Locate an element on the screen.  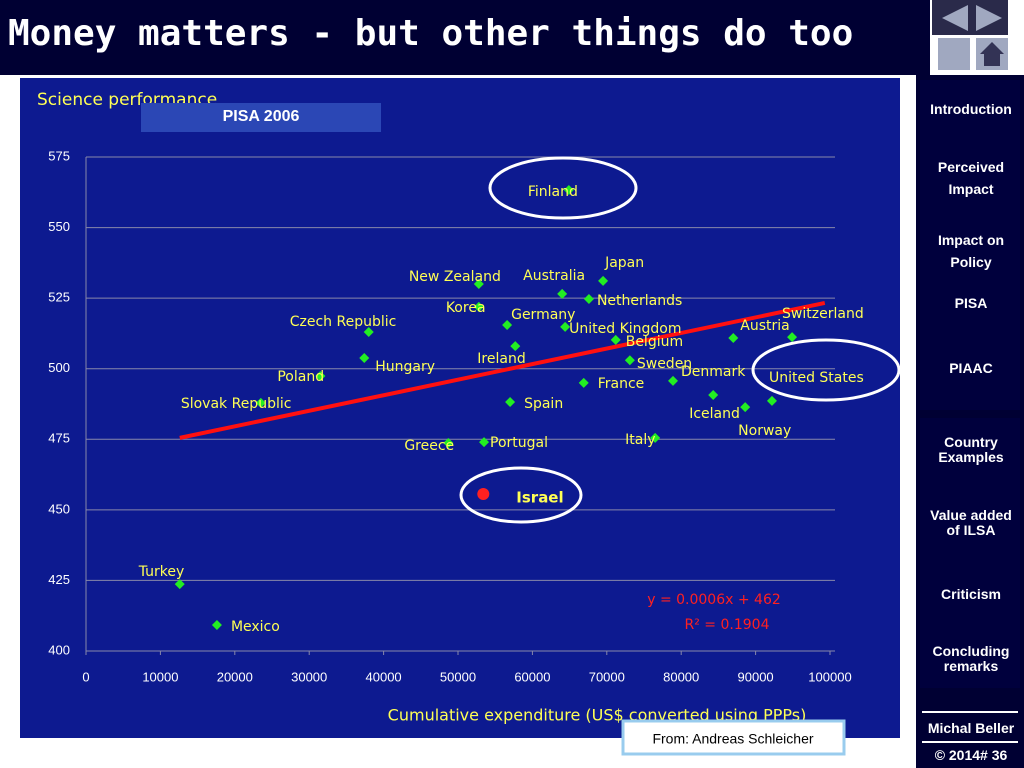
menu-item: Perceived Impact is located at coordinates (971, 178).